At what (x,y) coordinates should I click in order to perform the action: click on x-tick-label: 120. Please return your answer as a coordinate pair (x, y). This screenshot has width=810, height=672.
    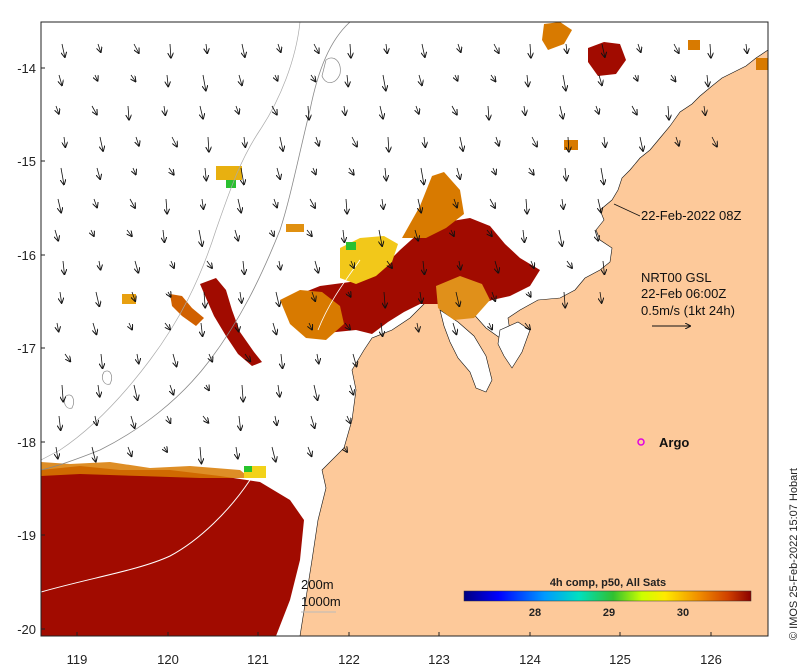
    Looking at the image, I should click on (168, 659).